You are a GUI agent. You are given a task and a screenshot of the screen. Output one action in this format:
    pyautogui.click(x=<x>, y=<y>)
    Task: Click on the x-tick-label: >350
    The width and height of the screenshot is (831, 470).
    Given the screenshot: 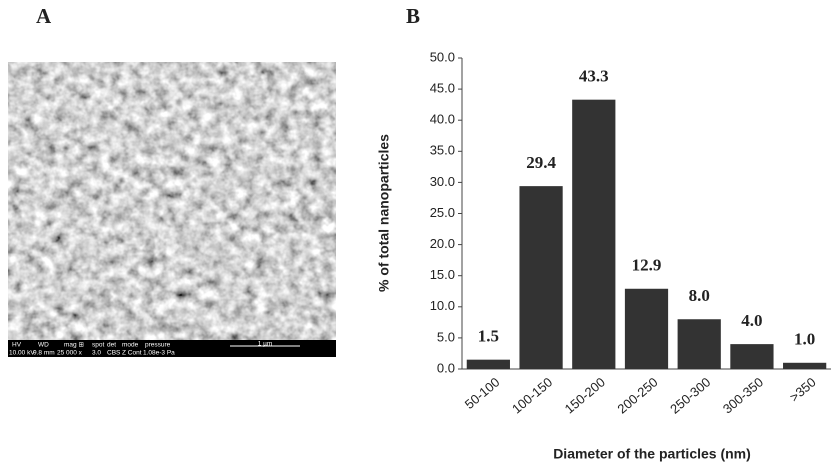 What is the action you would take?
    pyautogui.click(x=803, y=389)
    